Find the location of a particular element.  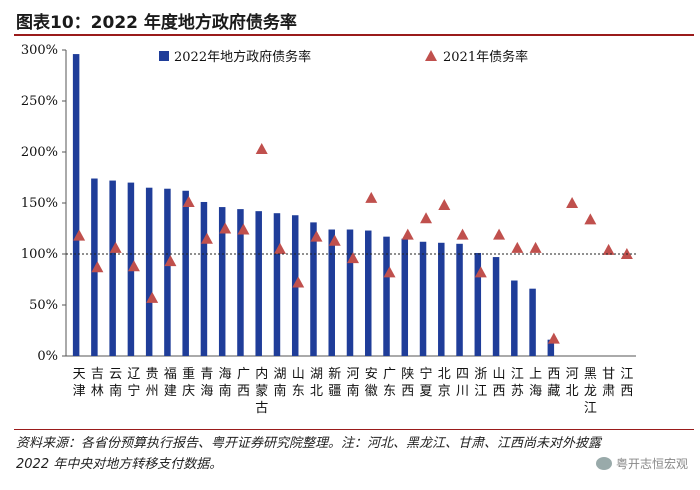

x-tick-label: 山西 is located at coordinates (499, 383).